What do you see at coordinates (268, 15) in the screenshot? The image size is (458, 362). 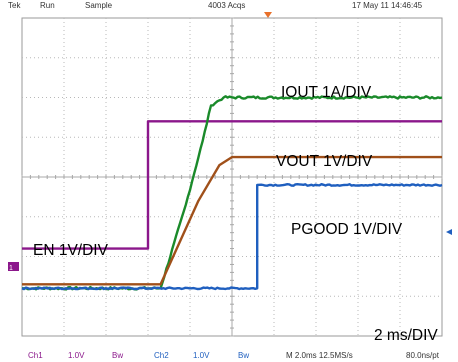 I see `trigger-position-marker` at bounding box center [268, 15].